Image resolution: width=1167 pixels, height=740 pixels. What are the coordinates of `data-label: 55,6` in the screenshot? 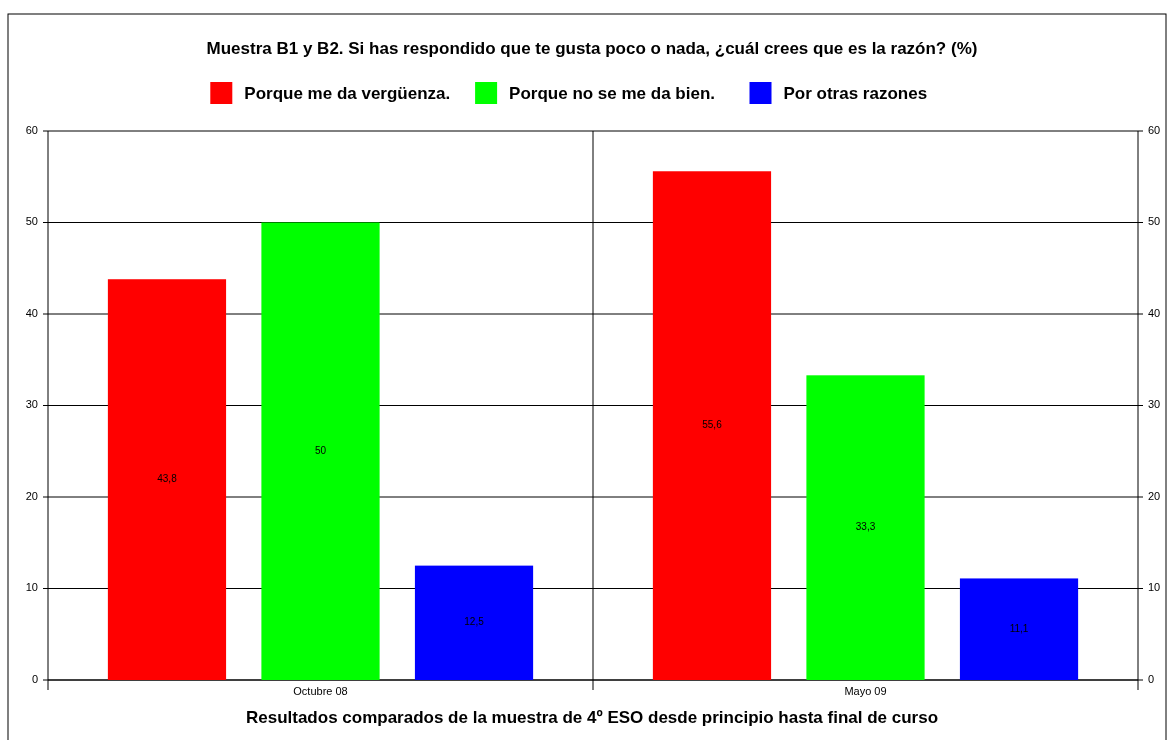 It's located at (712, 425).